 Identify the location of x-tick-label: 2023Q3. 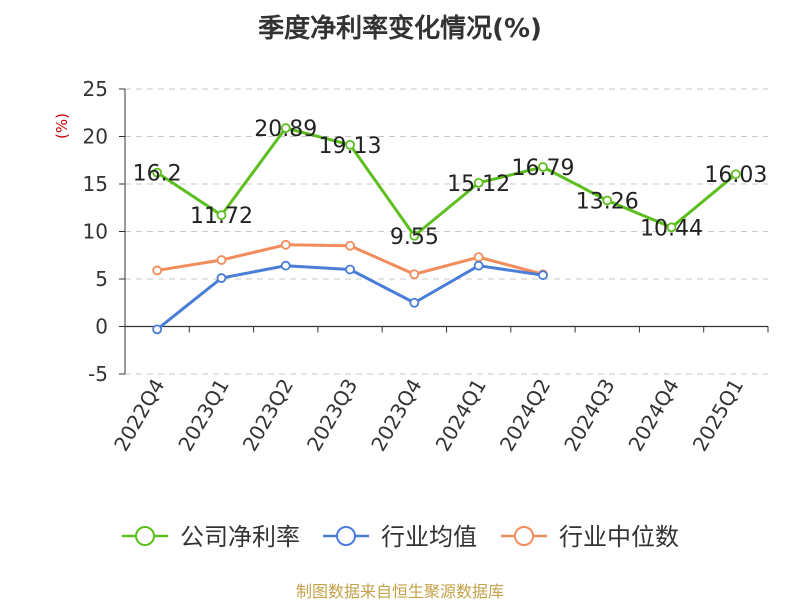
(332, 415).